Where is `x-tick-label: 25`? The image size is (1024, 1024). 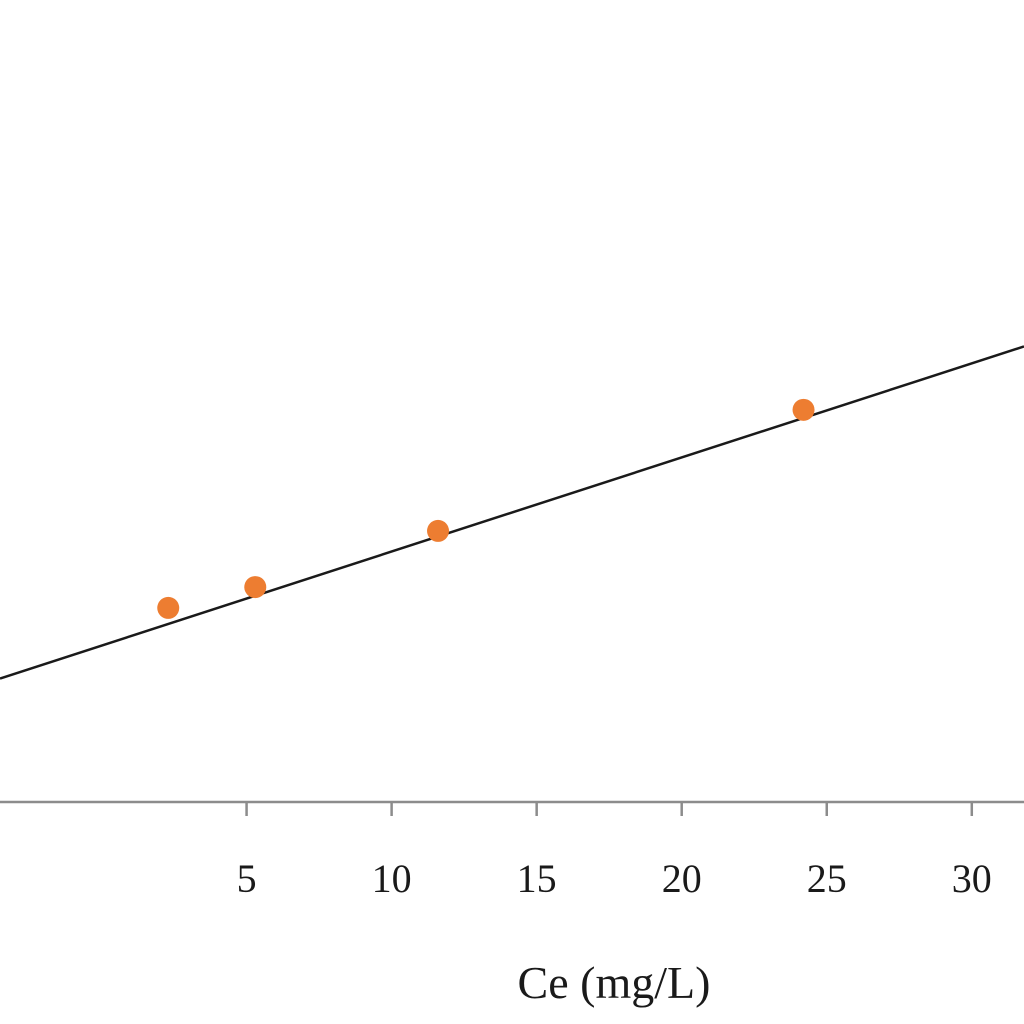 x-tick-label: 25 is located at coordinates (827, 878).